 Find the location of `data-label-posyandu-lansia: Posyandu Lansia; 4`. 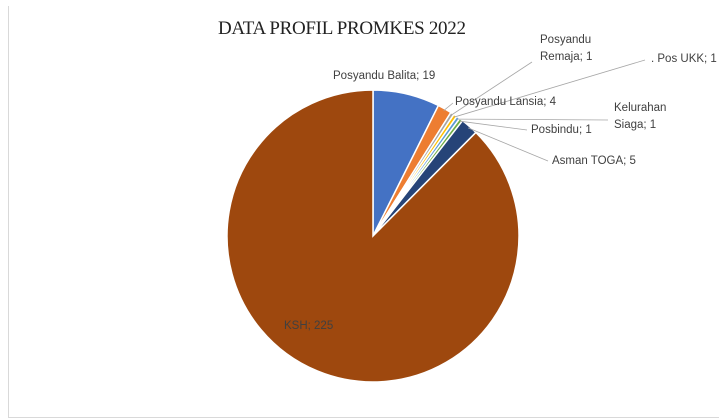

data-label-posyandu-lansia: Posyandu Lansia; 4 is located at coordinates (506, 102).